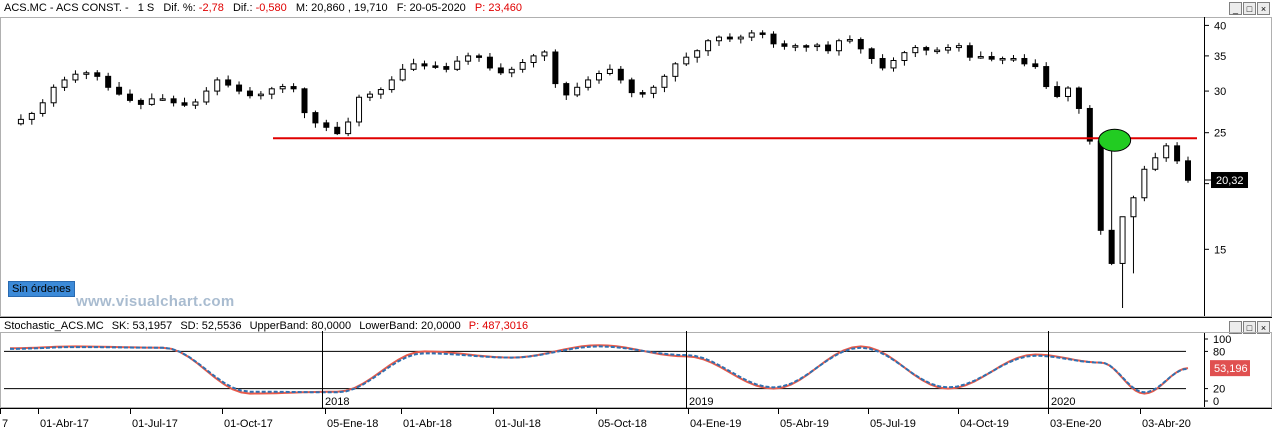 This screenshot has height=430, width=1272. Describe the element at coordinates (1229, 180) in the screenshot. I see `last-price-badge-bg` at that location.